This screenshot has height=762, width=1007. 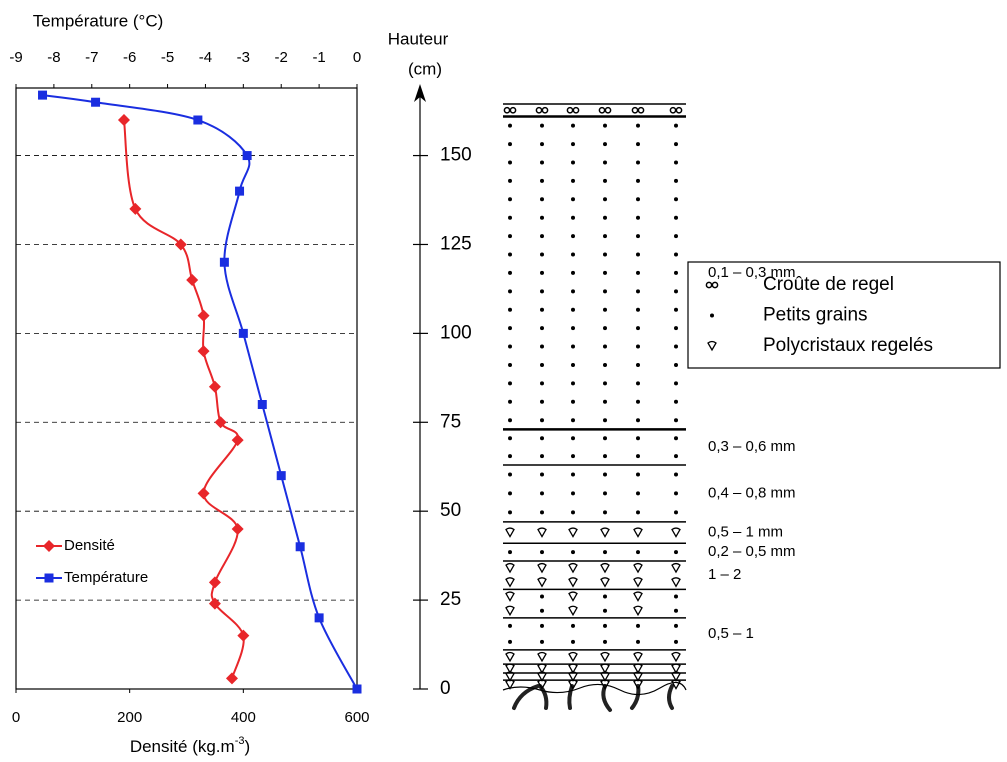 What do you see at coordinates (183, 399) in the screenshot?
I see `series-line` at bounding box center [183, 399].